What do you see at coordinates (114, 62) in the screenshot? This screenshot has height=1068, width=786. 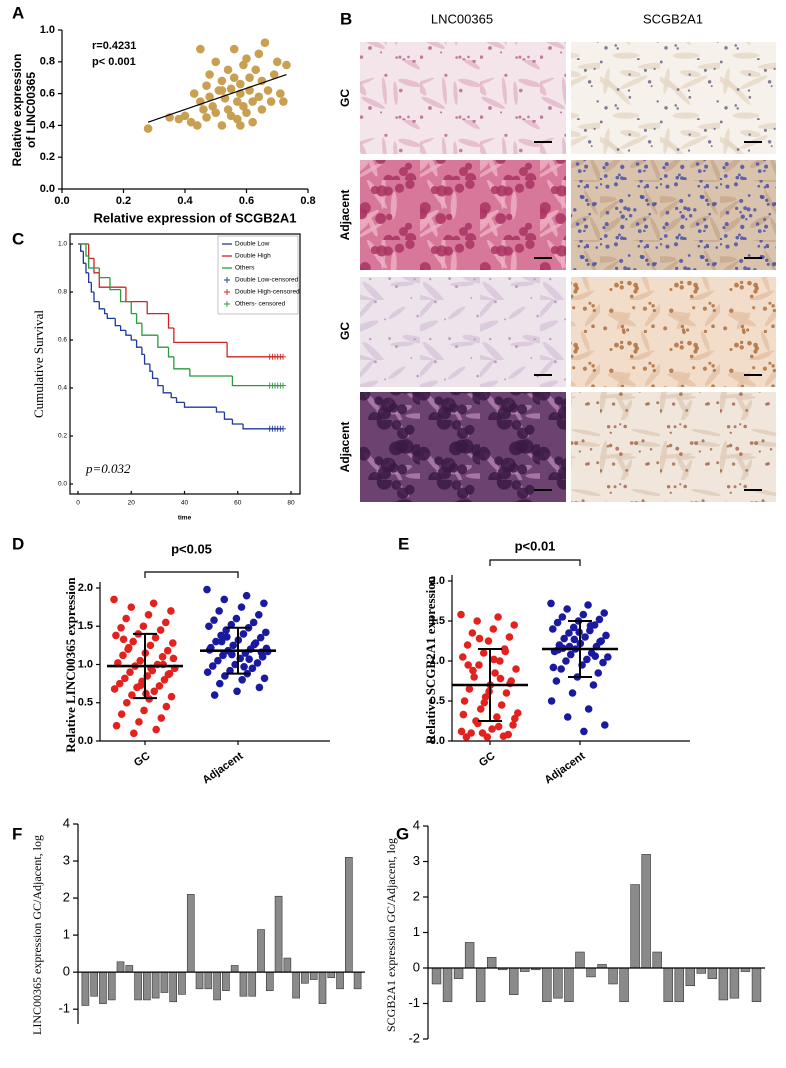 I see `annotation: p< 0.001` at bounding box center [114, 62].